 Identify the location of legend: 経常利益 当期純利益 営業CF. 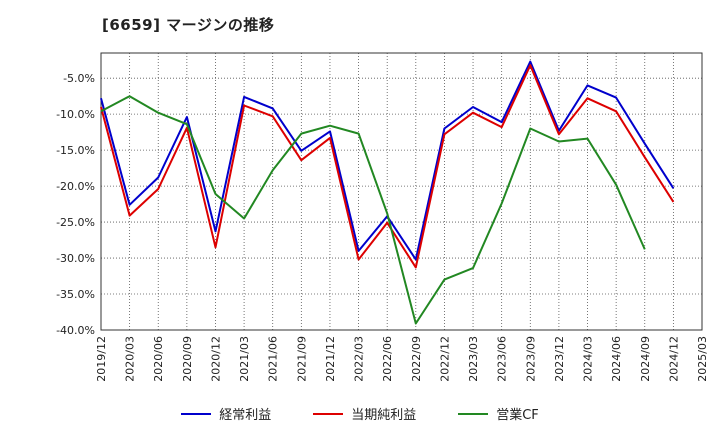
(360, 413).